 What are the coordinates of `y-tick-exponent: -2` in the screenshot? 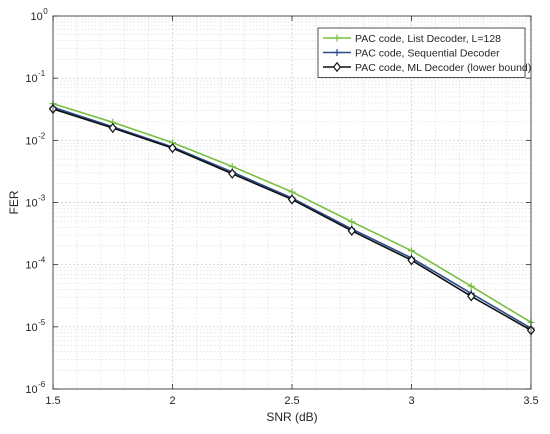 It's located at (42, 135).